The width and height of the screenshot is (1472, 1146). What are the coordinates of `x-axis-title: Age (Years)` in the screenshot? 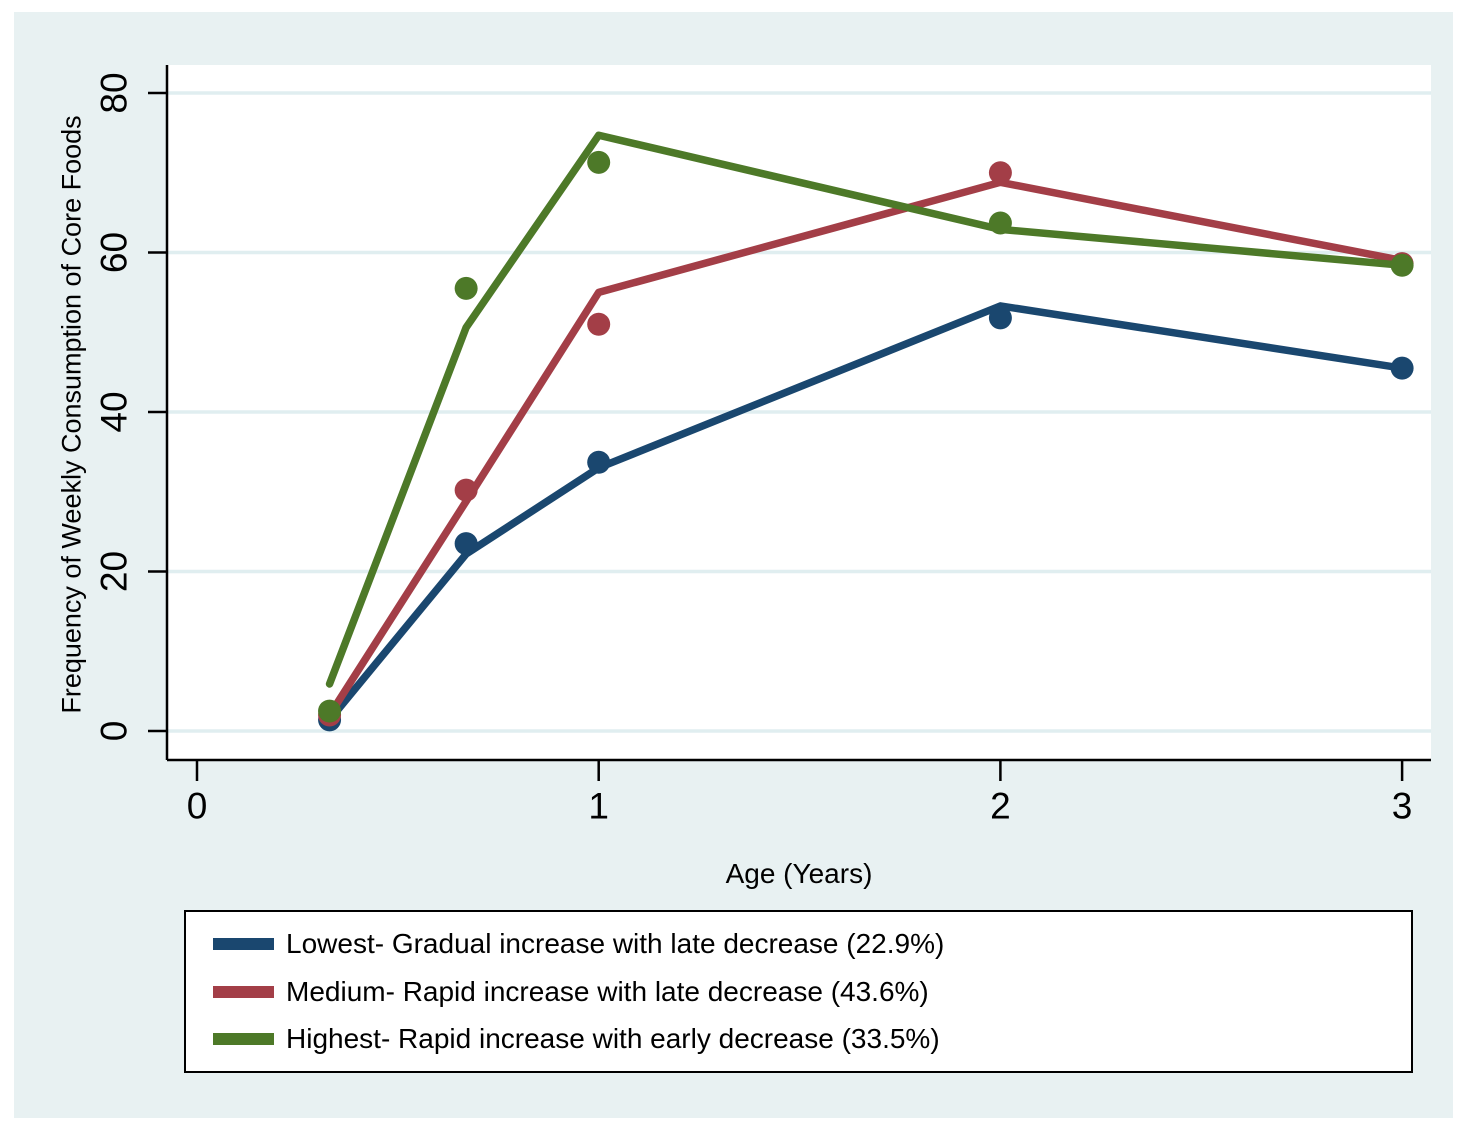 It's located at (799, 873).